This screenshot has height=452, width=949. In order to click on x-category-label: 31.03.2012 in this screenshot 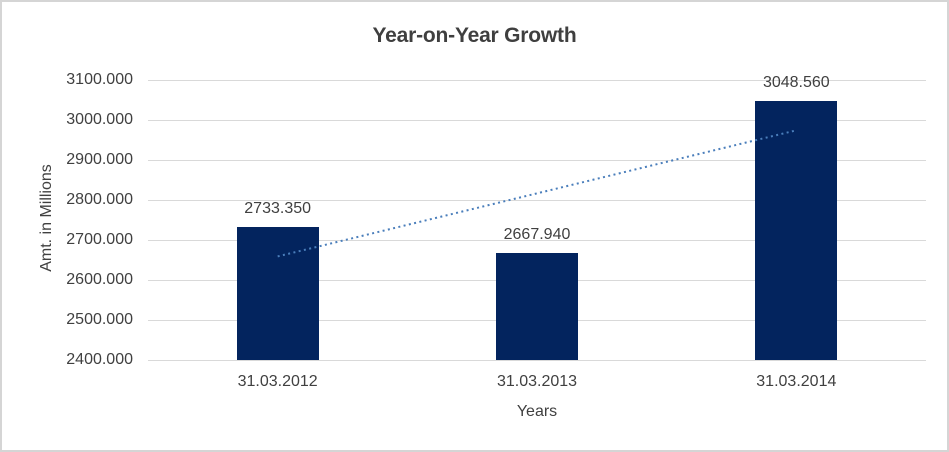, I will do `click(277, 381)`.